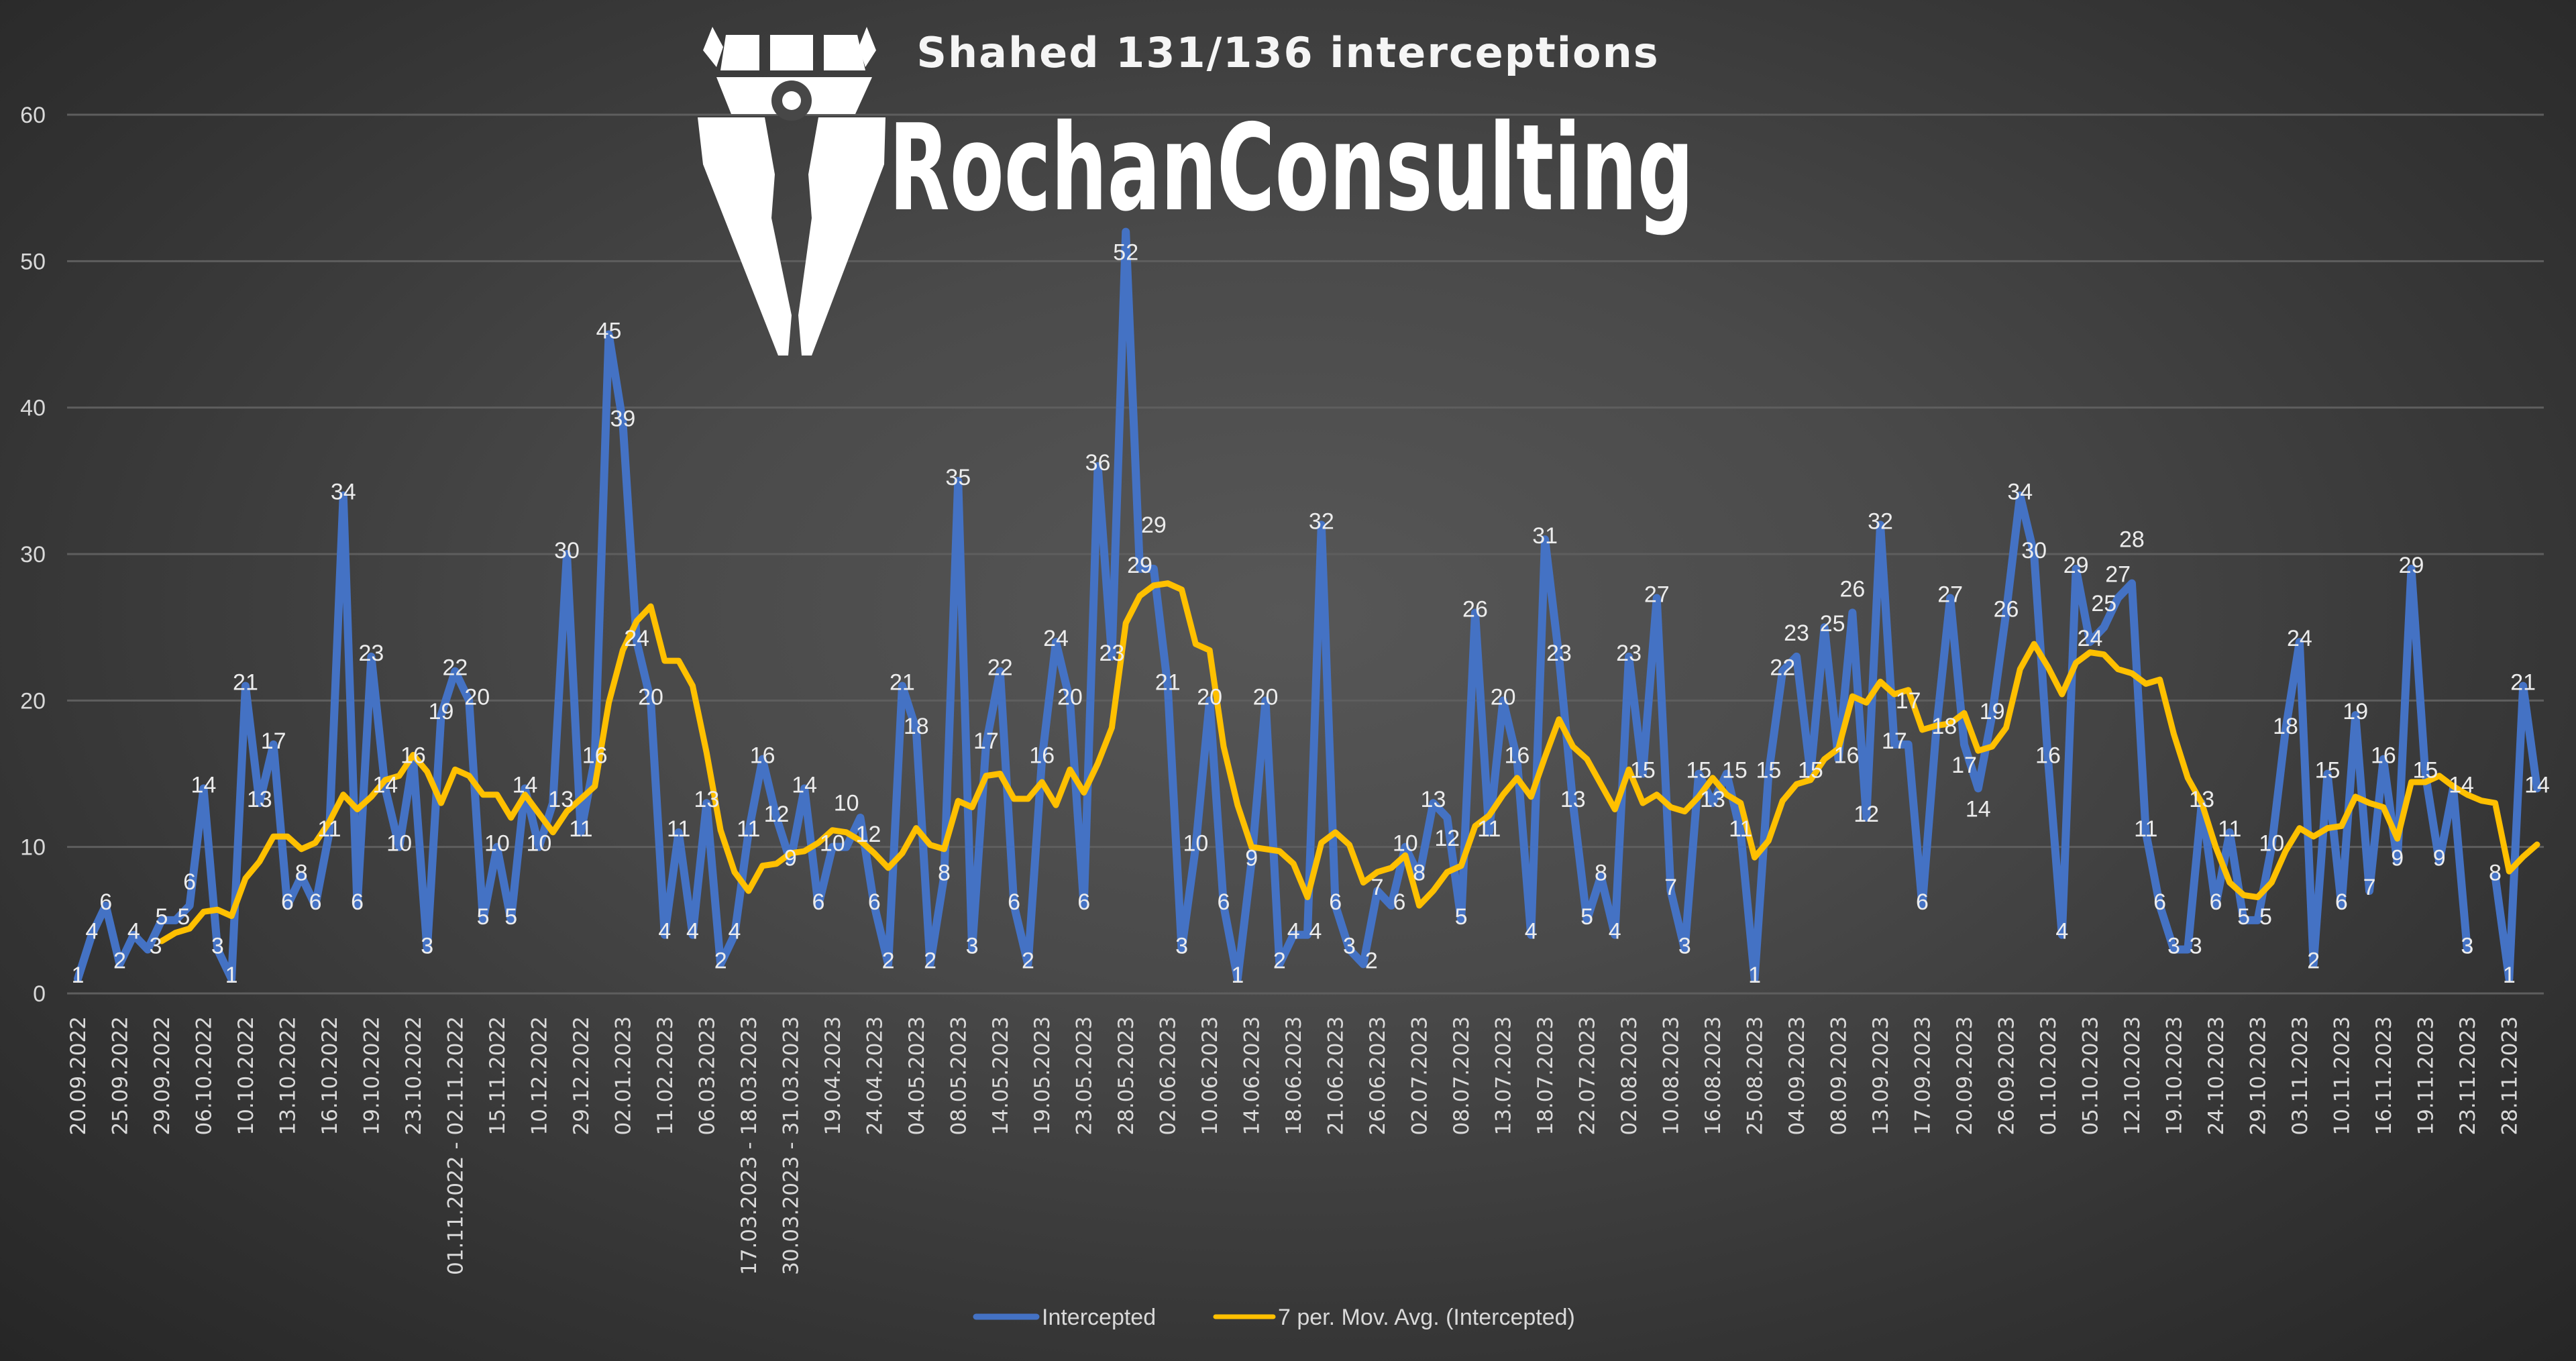 This screenshot has height=1361, width=2576. Describe the element at coordinates (2468, 1076) in the screenshot. I see `x-tick-label: 23.11.2023` at that location.